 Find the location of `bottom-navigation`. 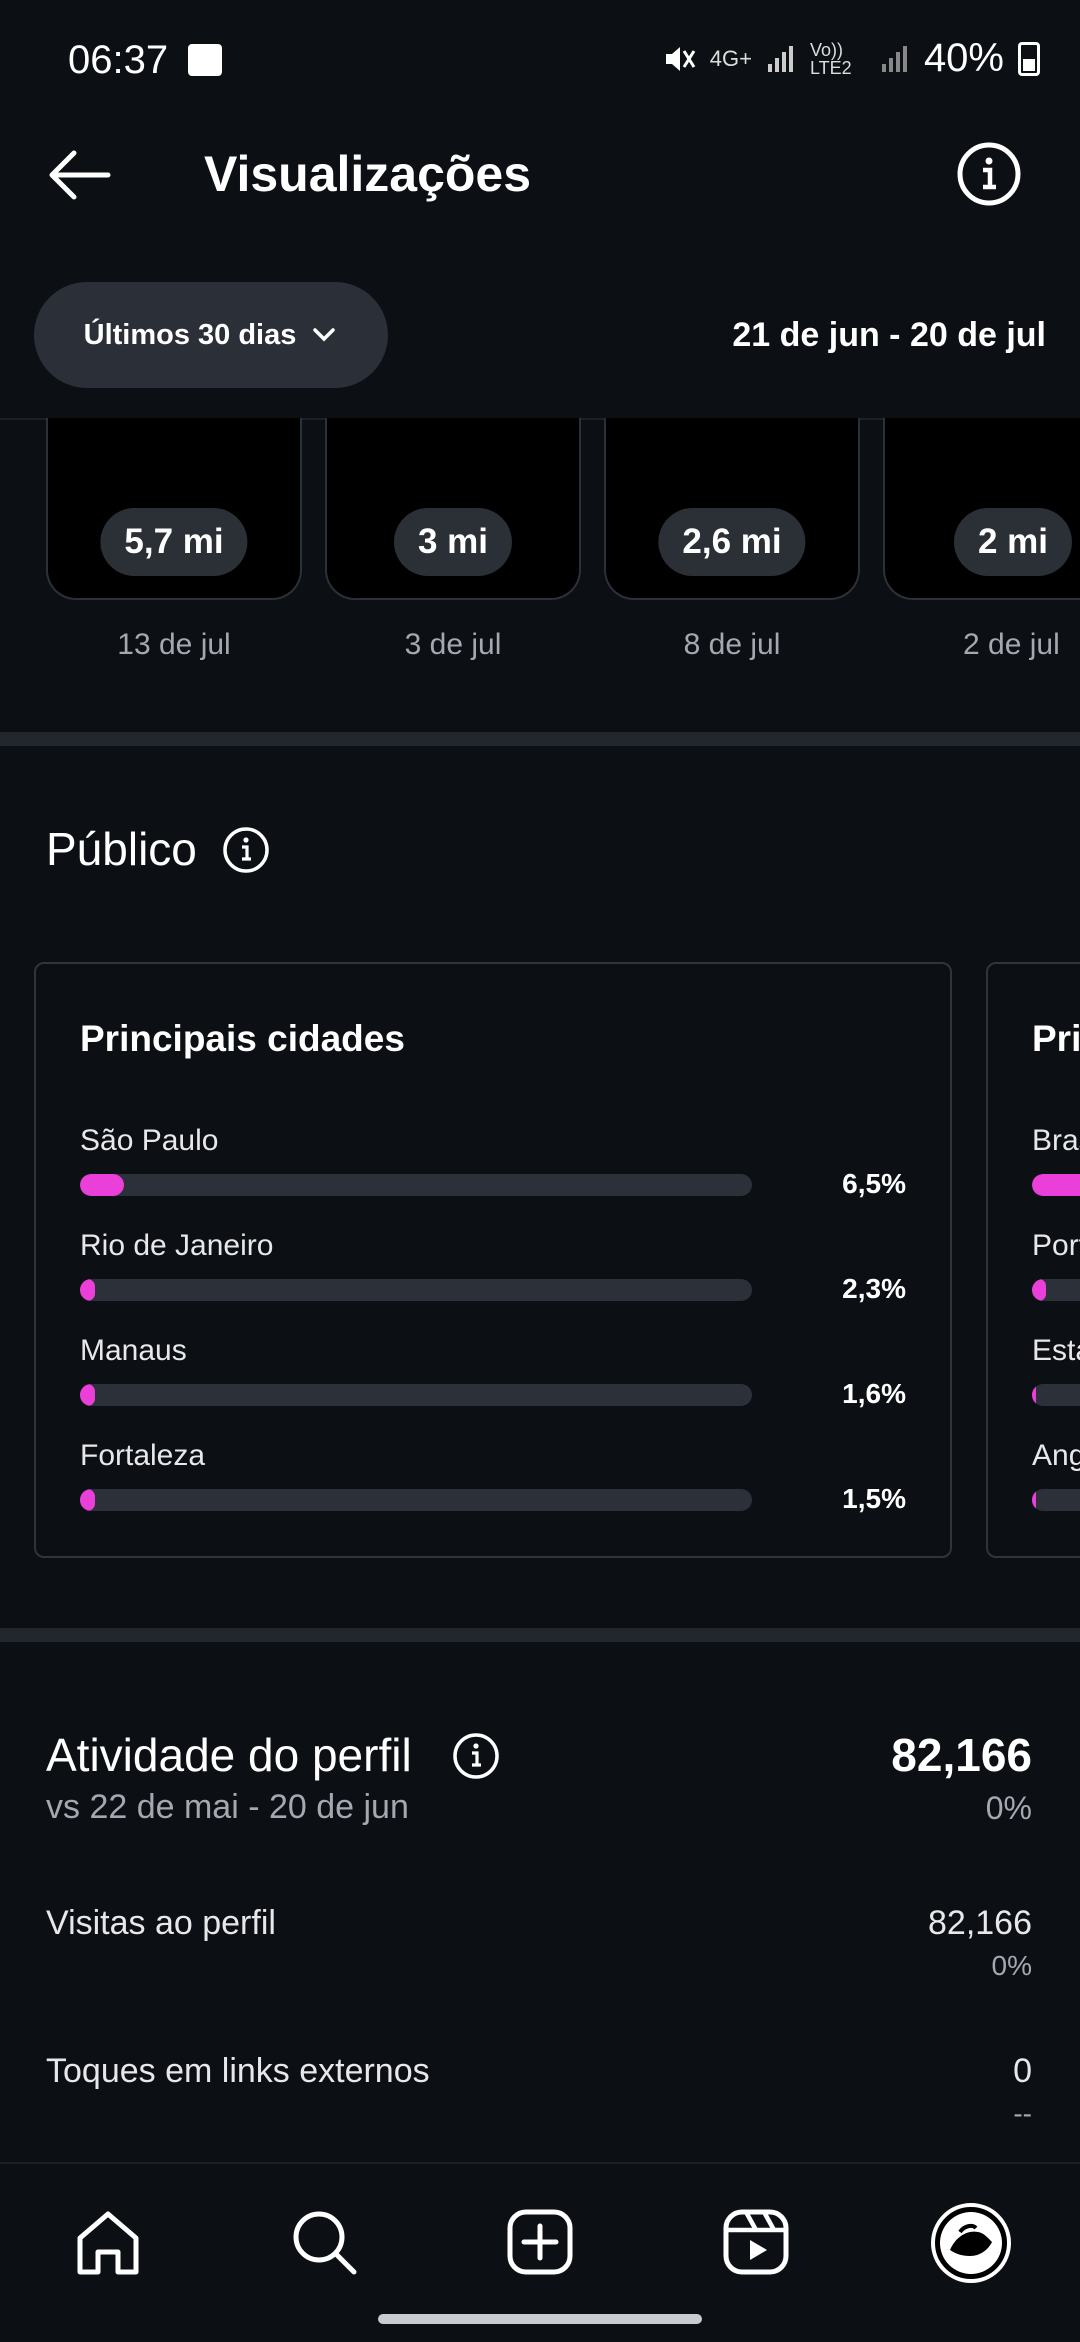

bottom-navigation is located at coordinates (540, 2252).